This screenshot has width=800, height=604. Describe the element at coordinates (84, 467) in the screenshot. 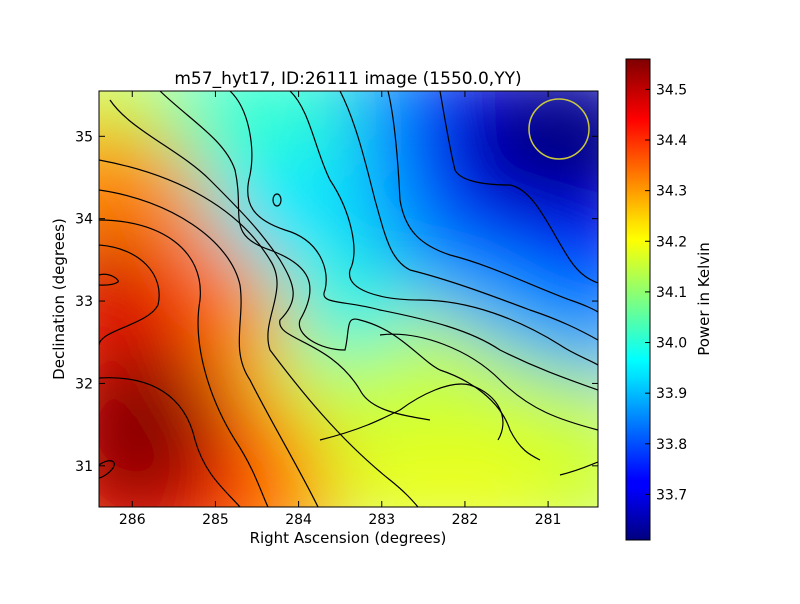

I see `y-tick-label: 31` at that location.